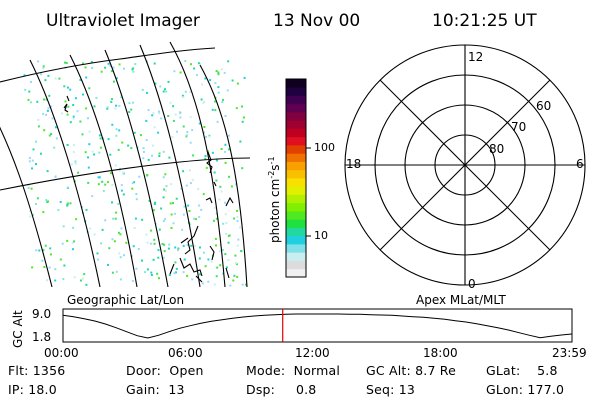 The image size is (600, 400). I want to click on info-flt-key: Flt:, so click(18, 370).